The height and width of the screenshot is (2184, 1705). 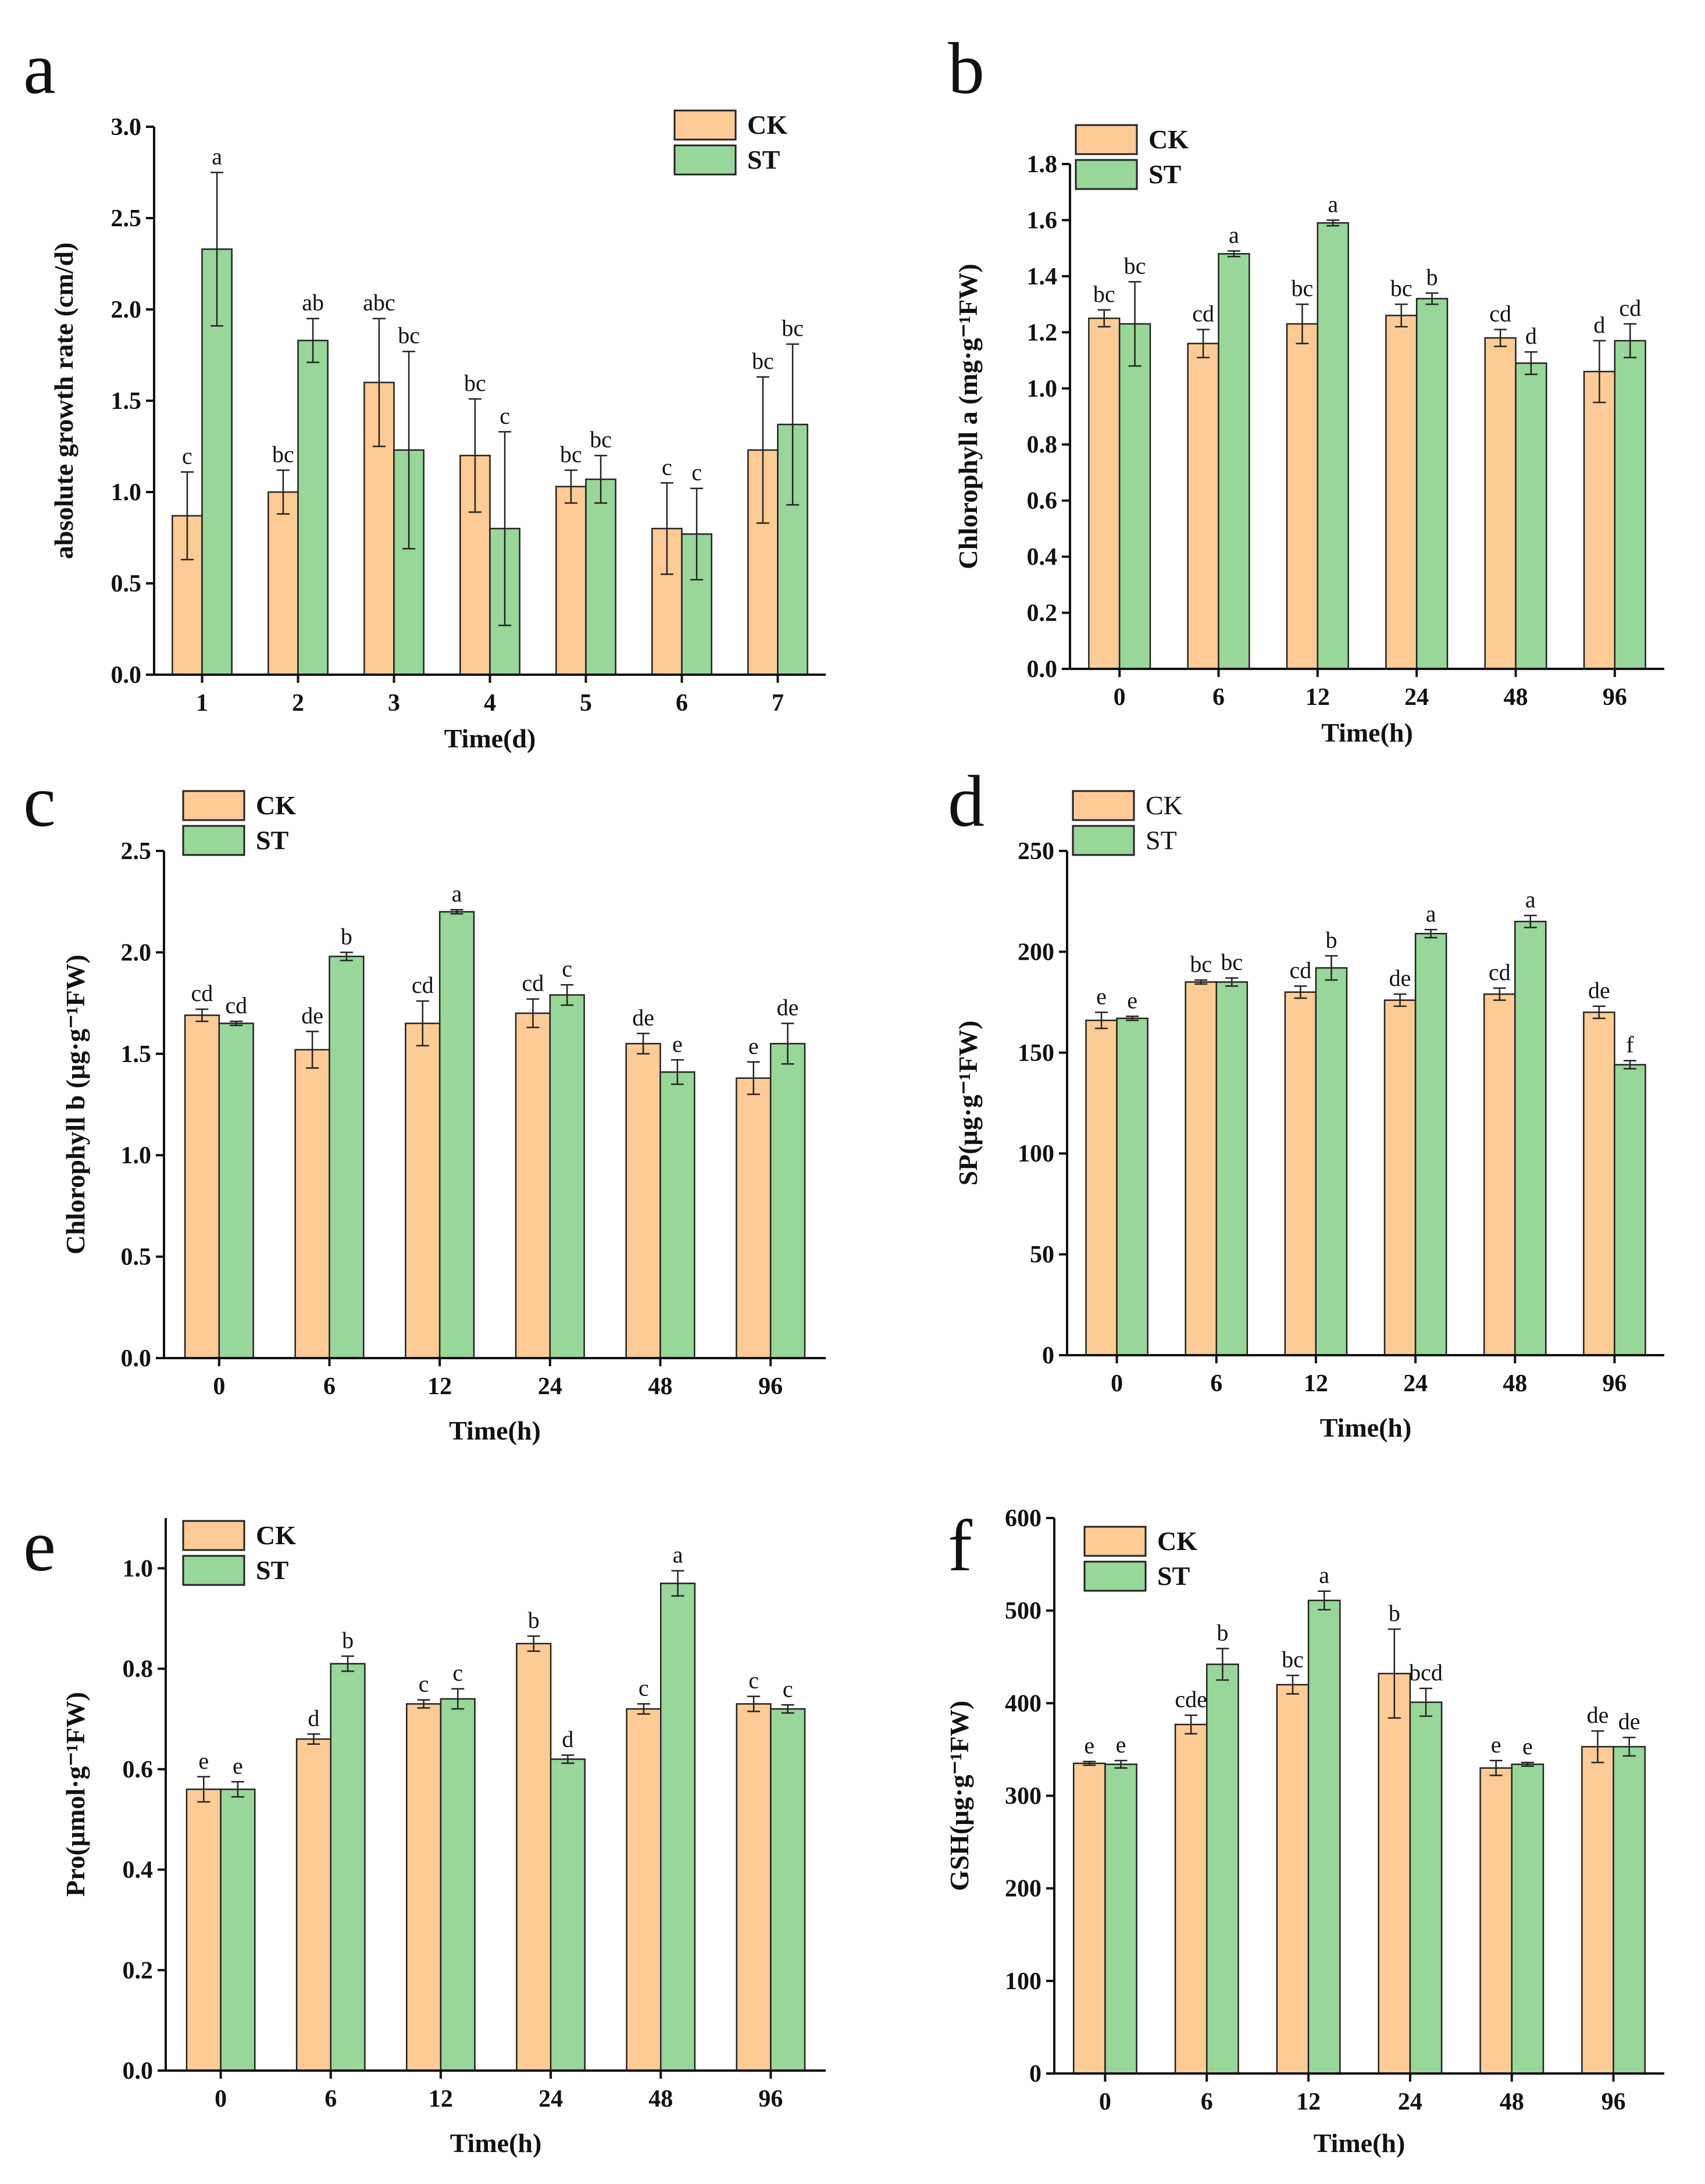 What do you see at coordinates (1164, 805) in the screenshot?
I see `legend-label-ck: CK` at bounding box center [1164, 805].